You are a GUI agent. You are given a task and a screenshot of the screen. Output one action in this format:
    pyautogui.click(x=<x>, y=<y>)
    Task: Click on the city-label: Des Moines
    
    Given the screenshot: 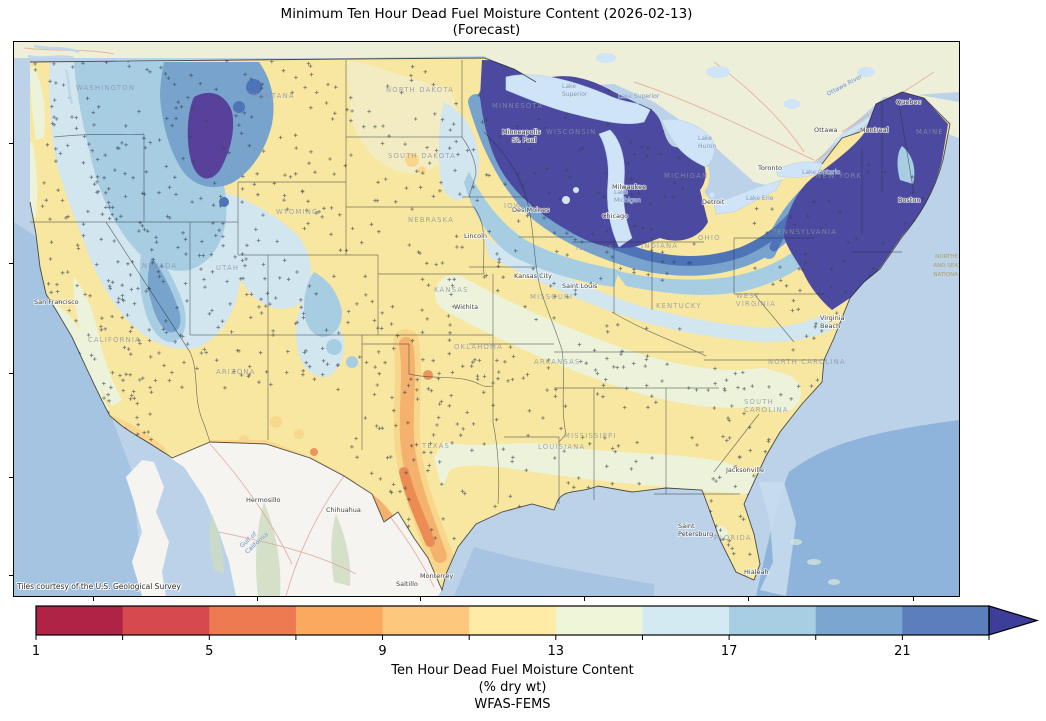 What is the action you would take?
    pyautogui.click(x=531, y=210)
    